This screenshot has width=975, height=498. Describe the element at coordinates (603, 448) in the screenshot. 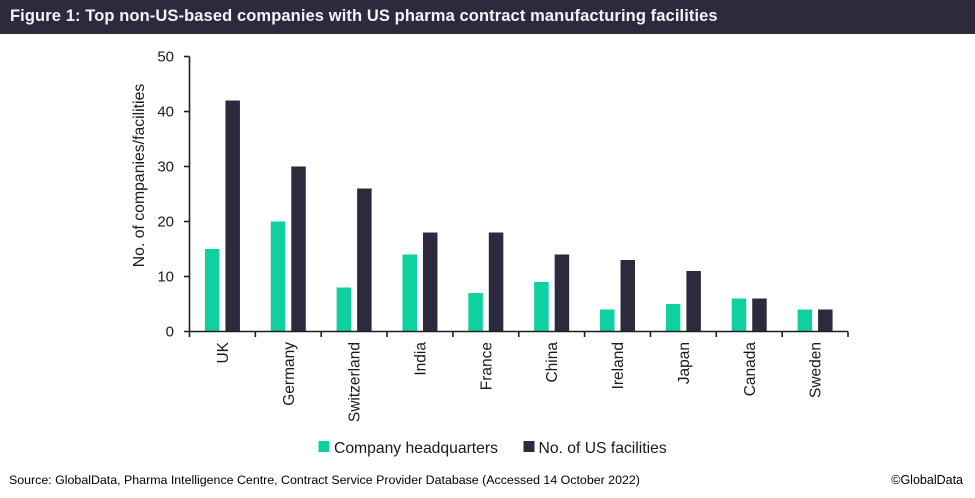

I see `svg-text: No. of US facilities` at that location.